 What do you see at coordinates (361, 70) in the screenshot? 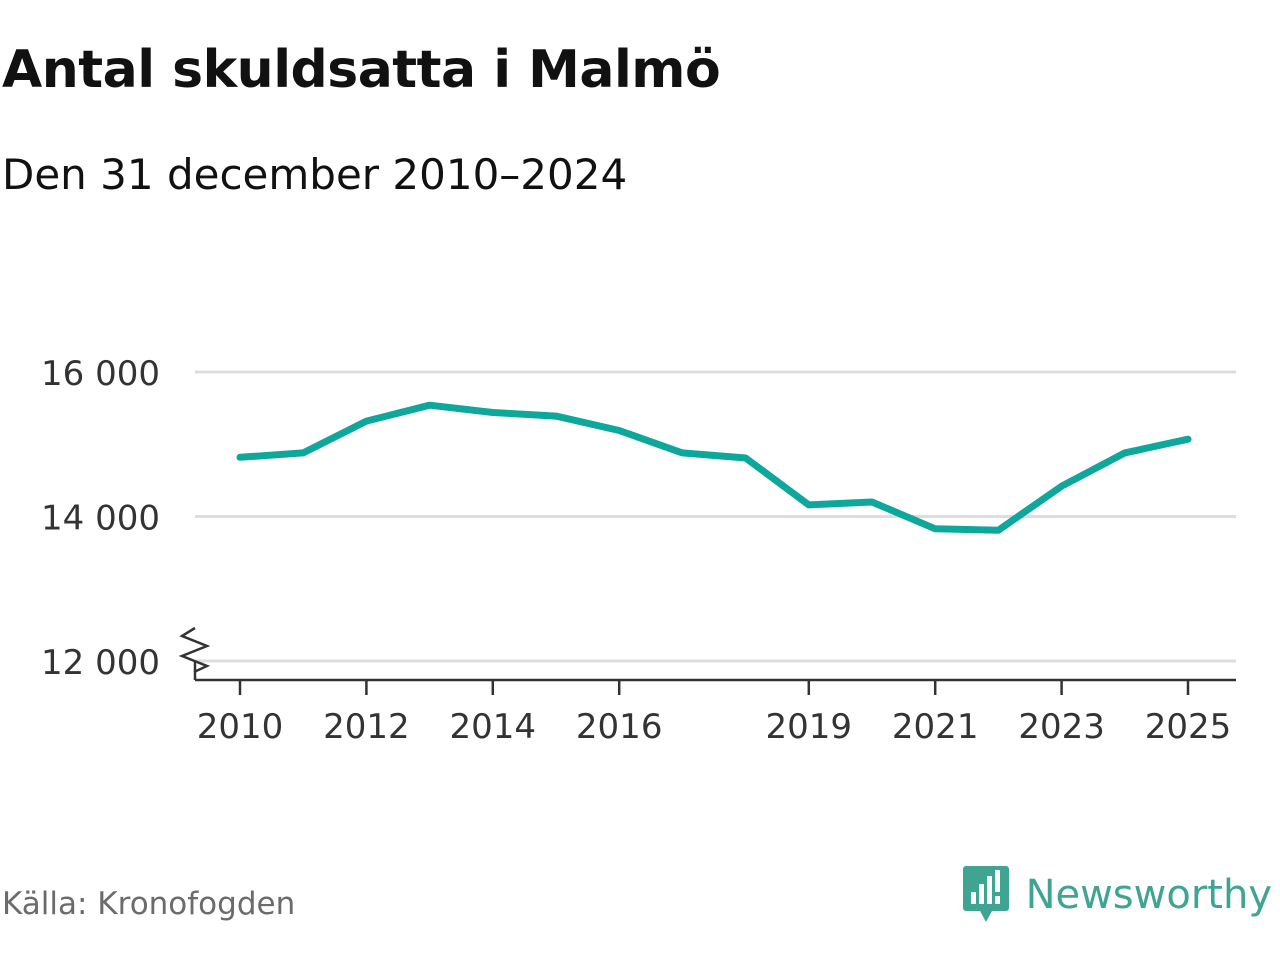
I see `chart-title: Antal skuldsatta i Malmö` at bounding box center [361, 70].